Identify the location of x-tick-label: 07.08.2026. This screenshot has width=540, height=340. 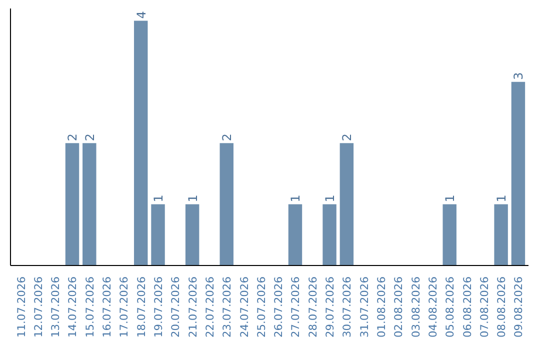
(484, 307).